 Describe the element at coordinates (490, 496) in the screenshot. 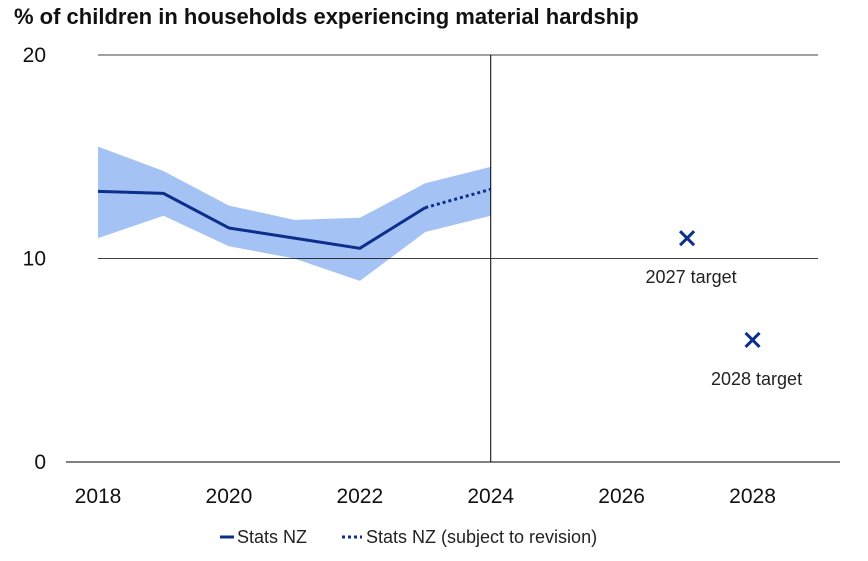

I see `x-tick-label-2024: 2024` at that location.